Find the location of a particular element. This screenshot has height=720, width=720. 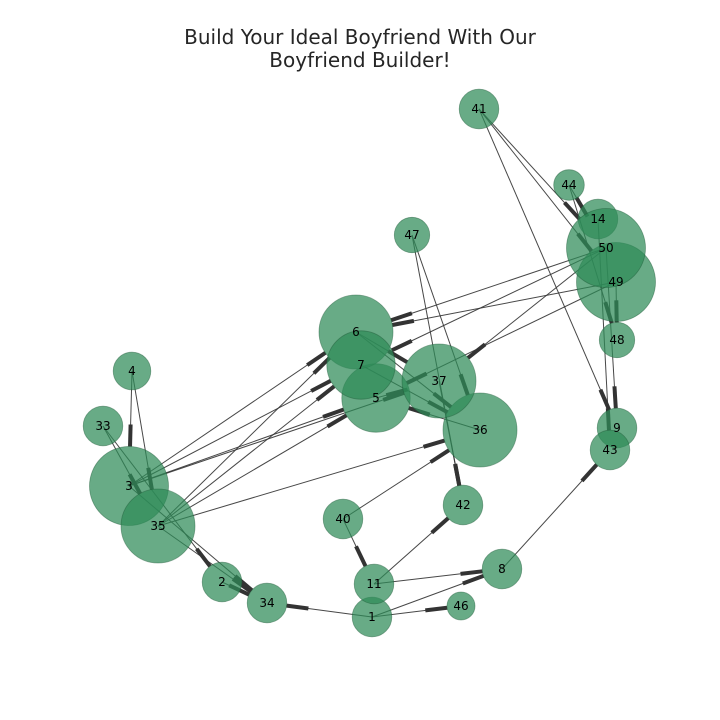

node-label-6: 6 is located at coordinates (356, 332).